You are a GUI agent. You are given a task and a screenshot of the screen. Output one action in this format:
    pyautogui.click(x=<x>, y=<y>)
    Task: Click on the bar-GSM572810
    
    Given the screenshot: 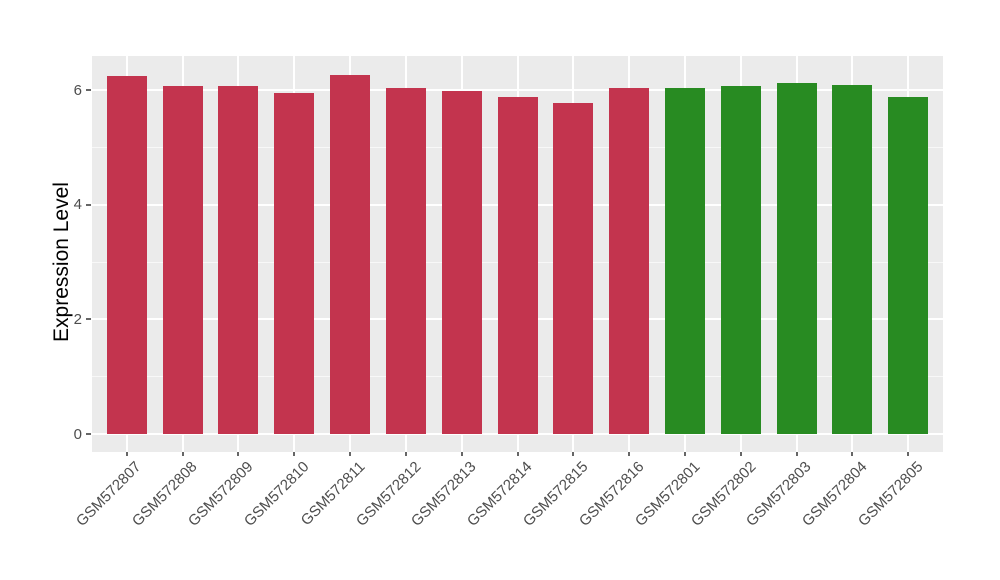 What is the action you would take?
    pyautogui.click(x=294, y=263)
    